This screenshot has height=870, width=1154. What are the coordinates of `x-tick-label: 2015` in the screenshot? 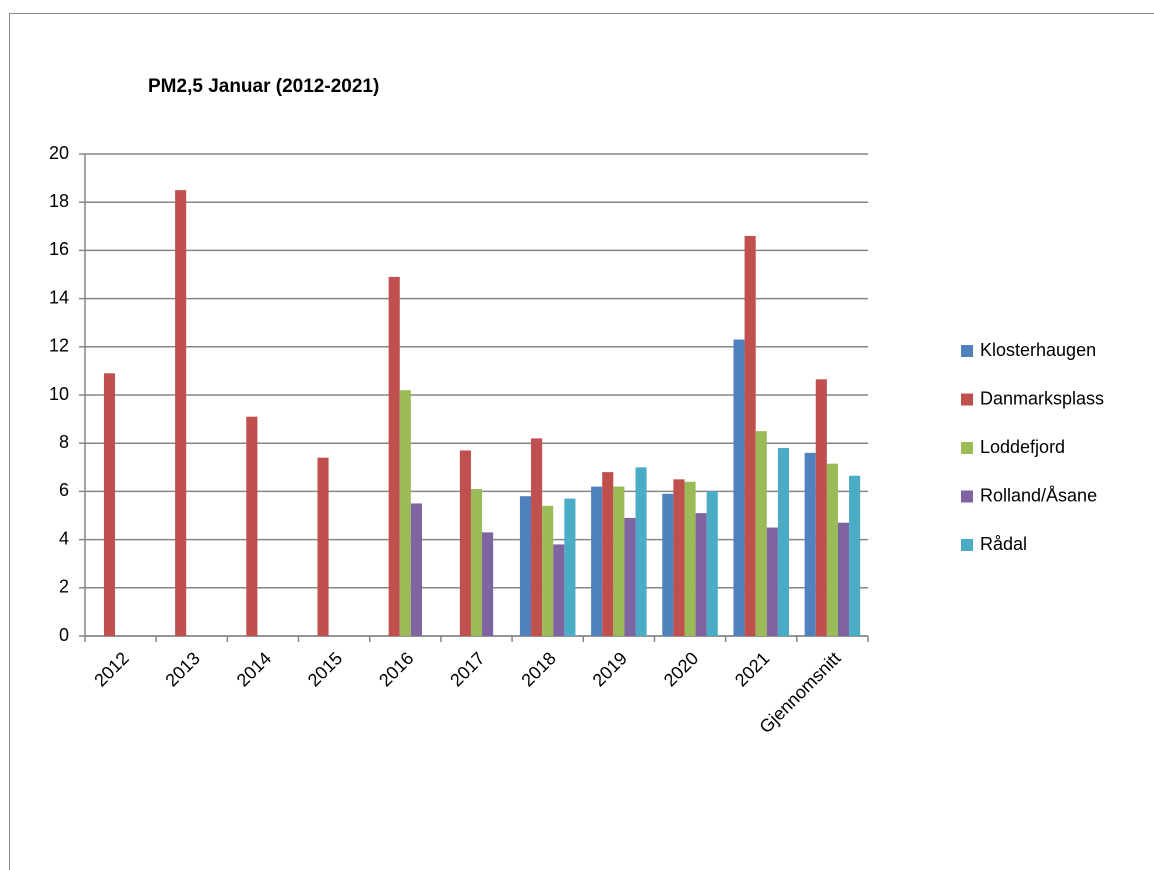 It's located at (325, 669).